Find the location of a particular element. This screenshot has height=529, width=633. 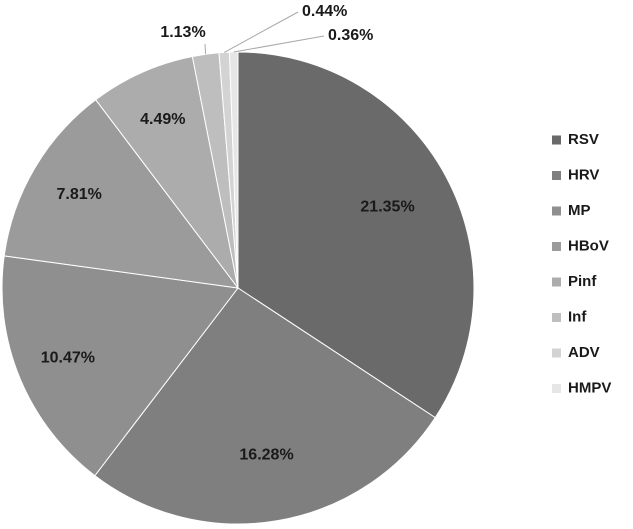

leader-line-inf is located at coordinates (205, 49).